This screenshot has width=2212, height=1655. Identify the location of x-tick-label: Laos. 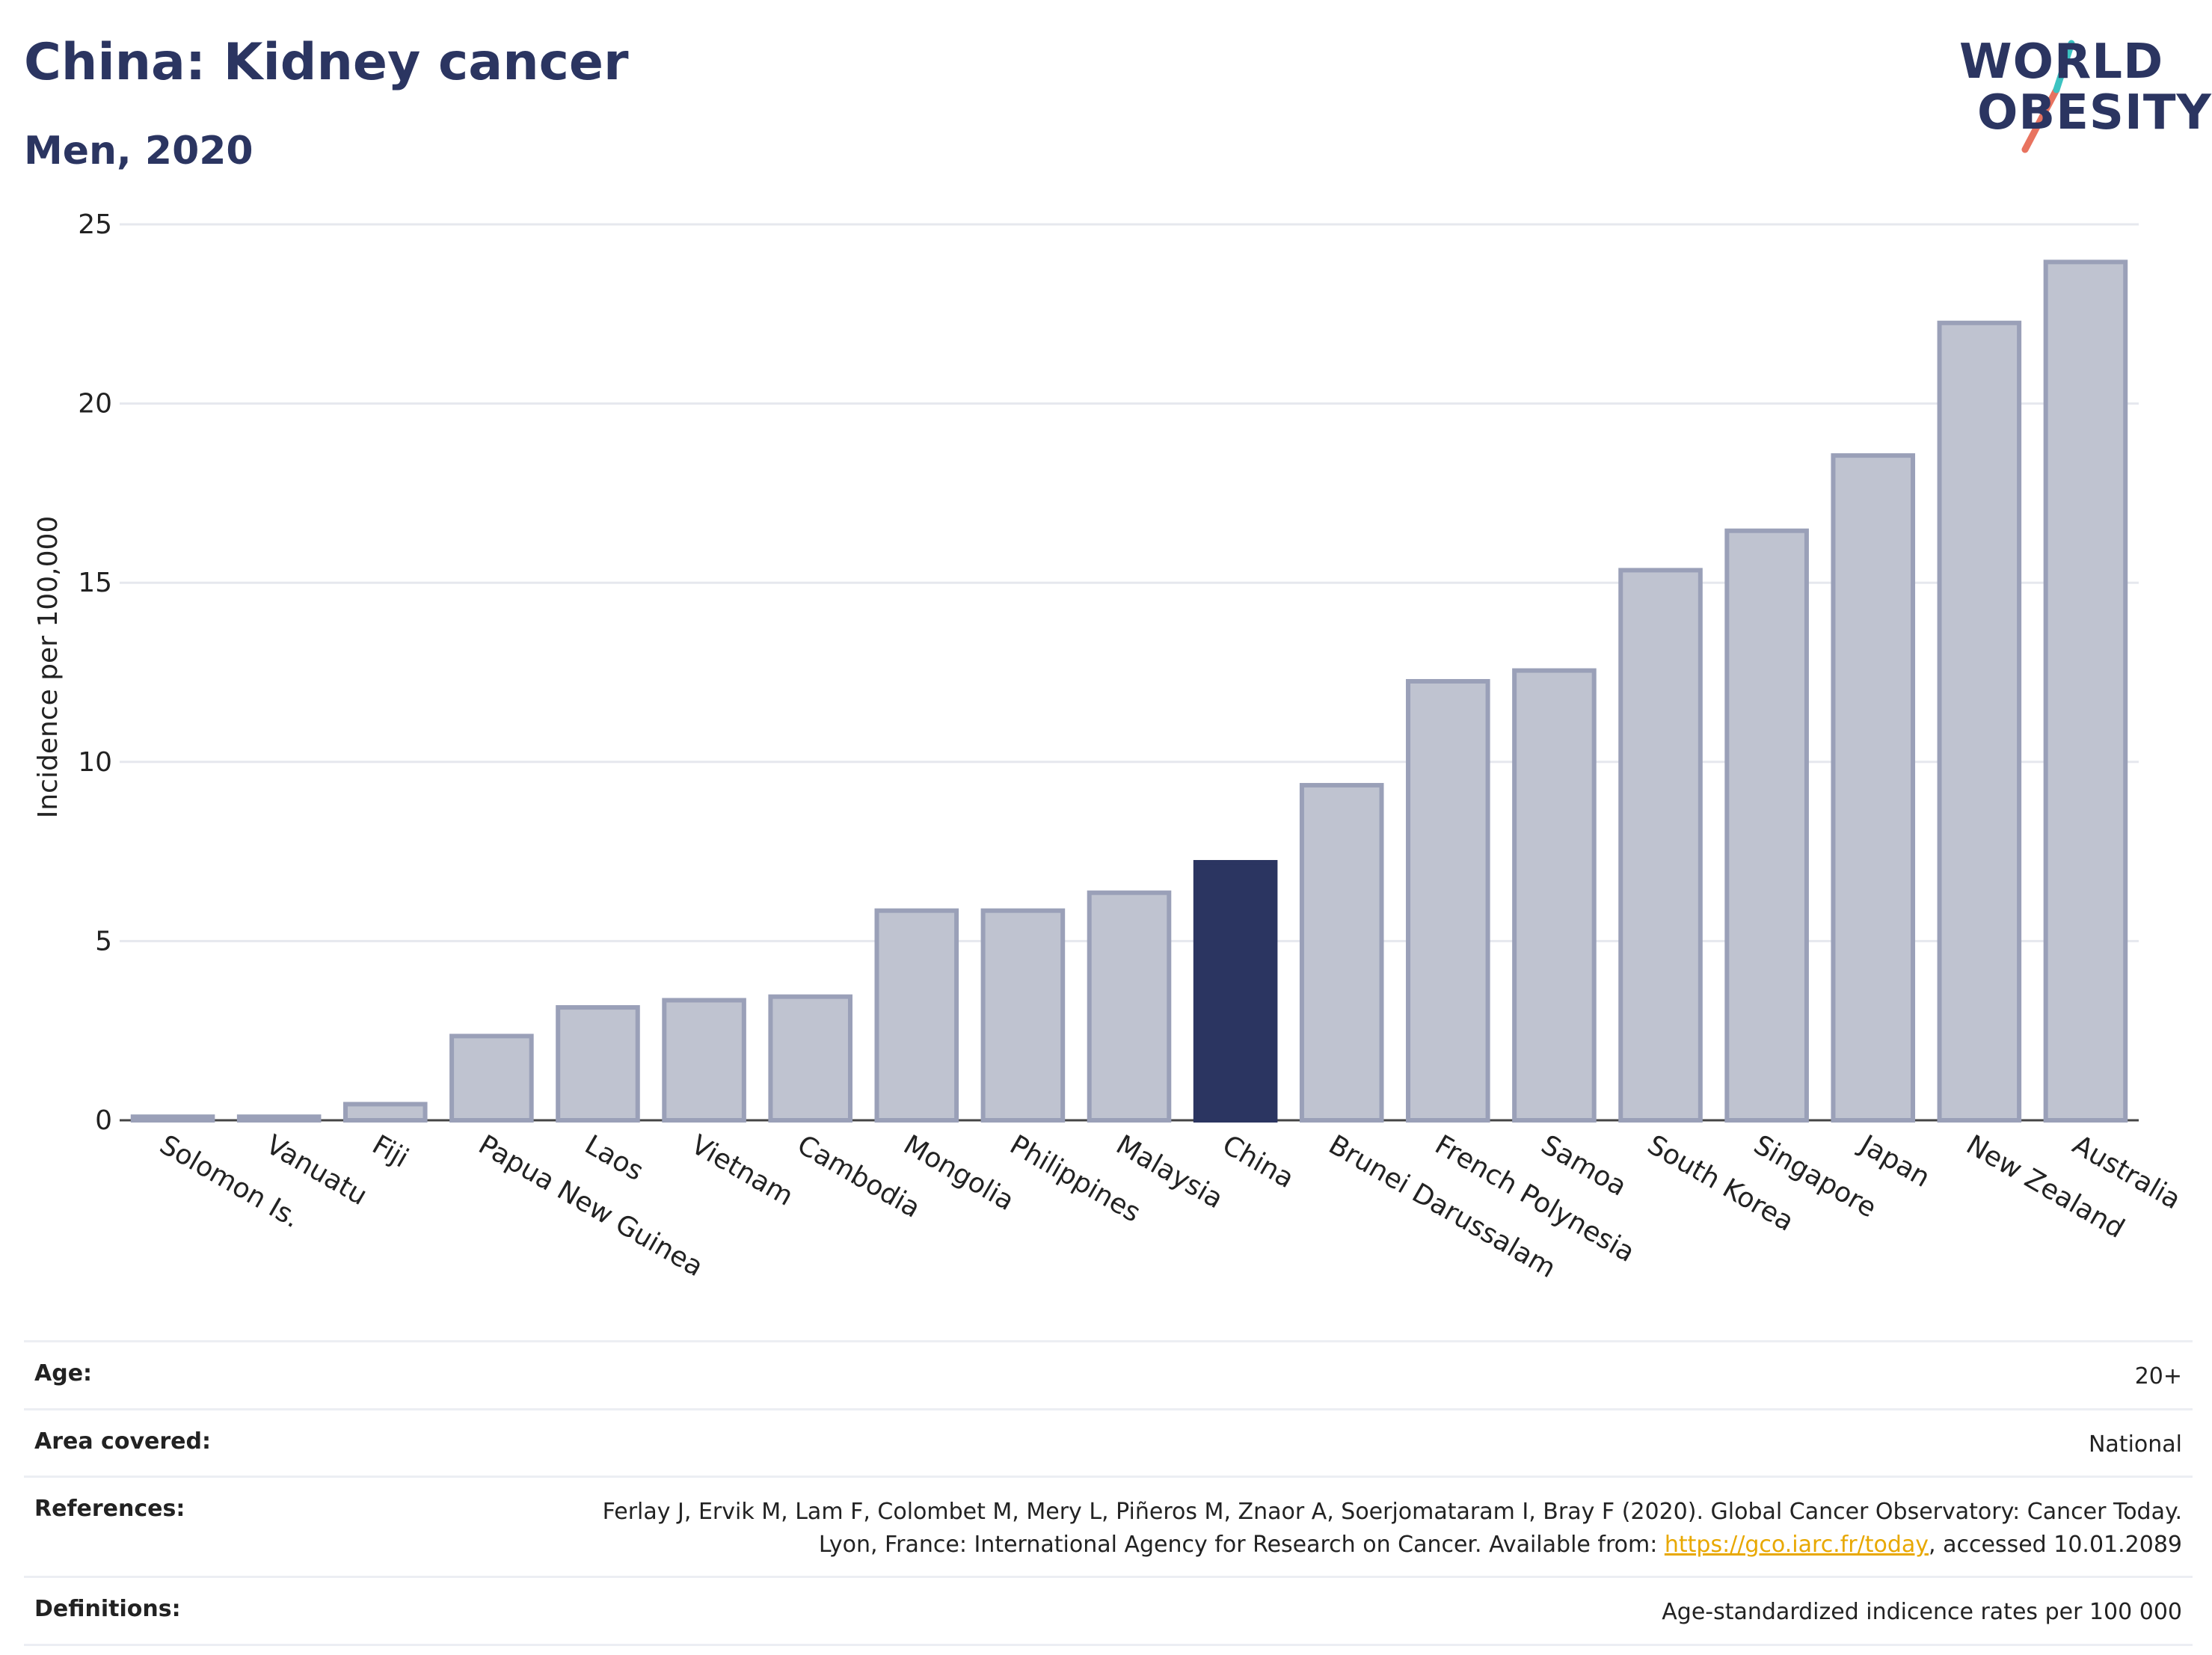
(614, 1158).